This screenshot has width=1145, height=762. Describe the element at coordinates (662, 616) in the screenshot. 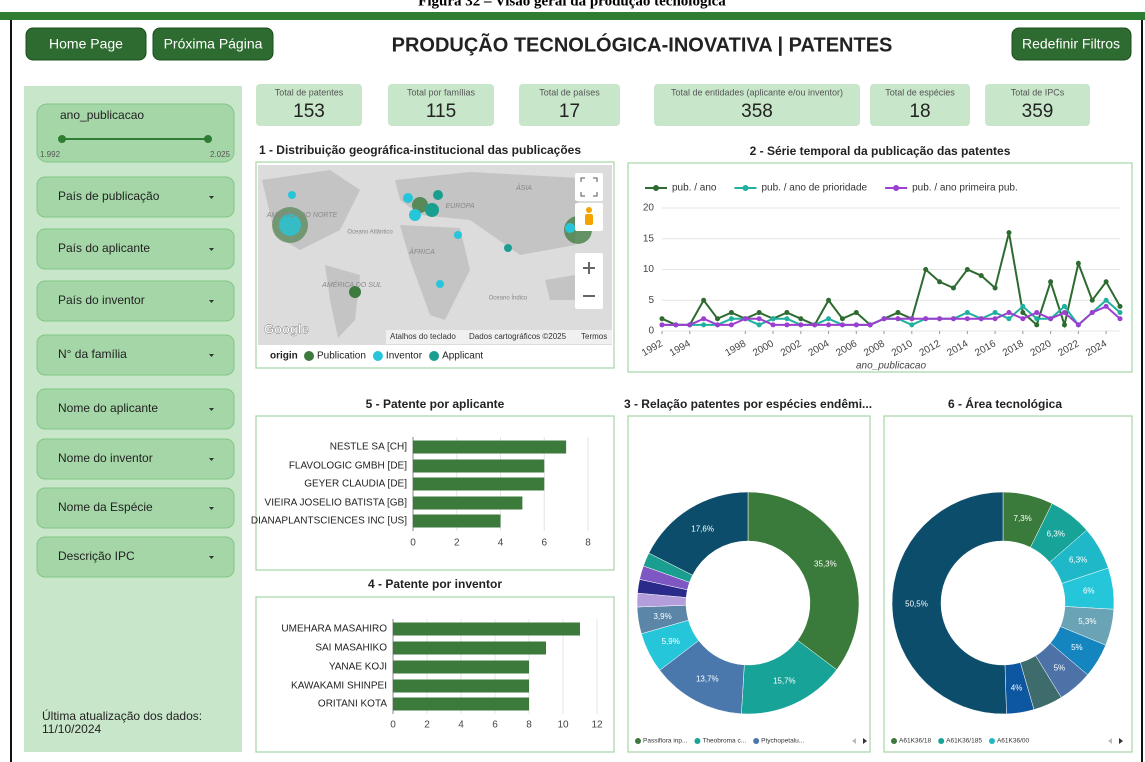

I see `slice-label: 3,9%` at that location.